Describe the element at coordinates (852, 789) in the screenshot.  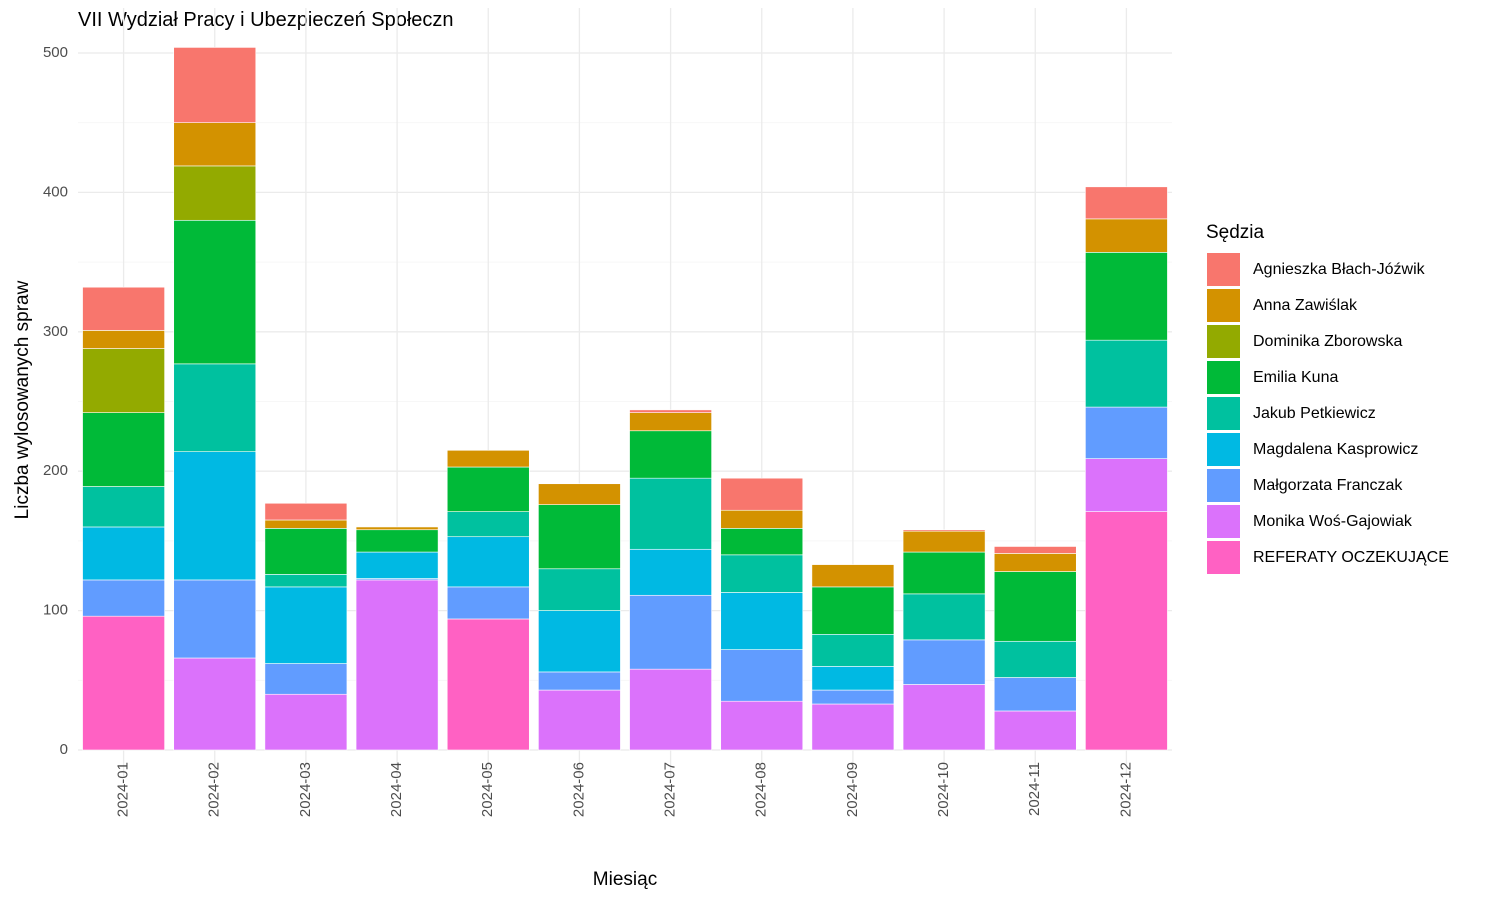
I see `x-tick-label: 2024-09` at that location.